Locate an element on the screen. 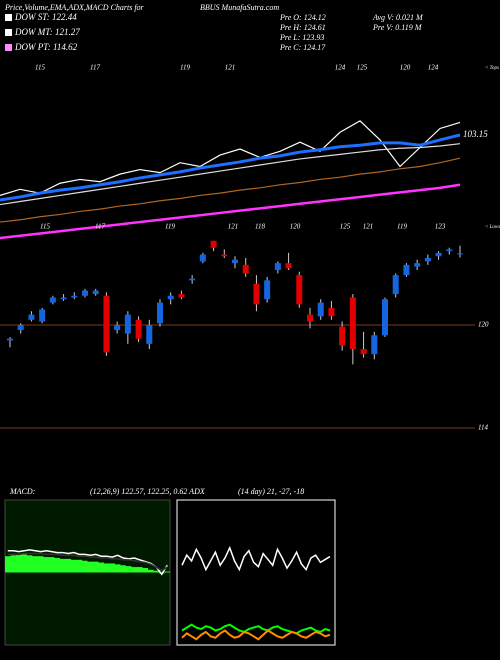  top-label: 119 is located at coordinates (185, 68).